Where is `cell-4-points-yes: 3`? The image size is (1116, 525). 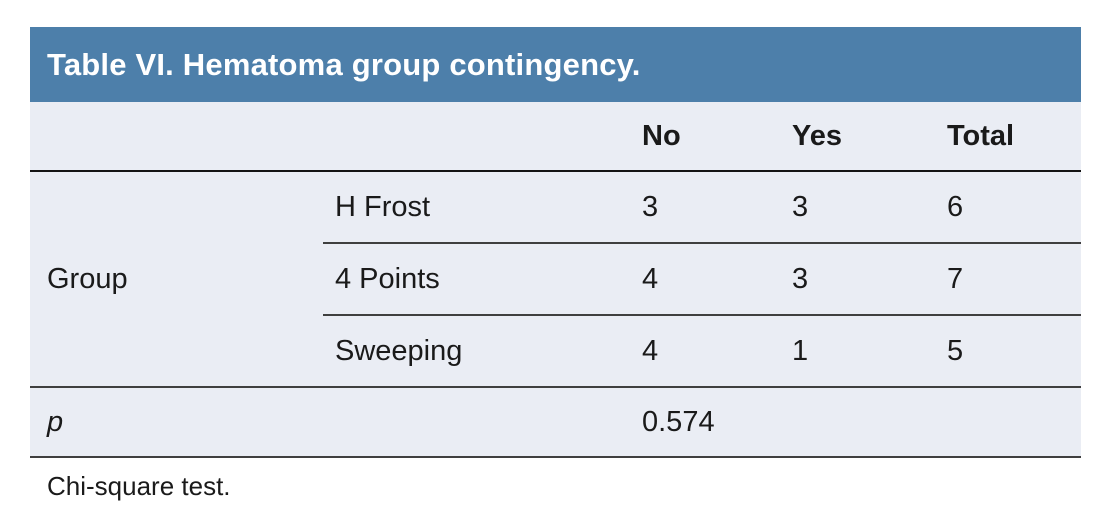
cell-4-points-yes: 3 is located at coordinates (865, 280).